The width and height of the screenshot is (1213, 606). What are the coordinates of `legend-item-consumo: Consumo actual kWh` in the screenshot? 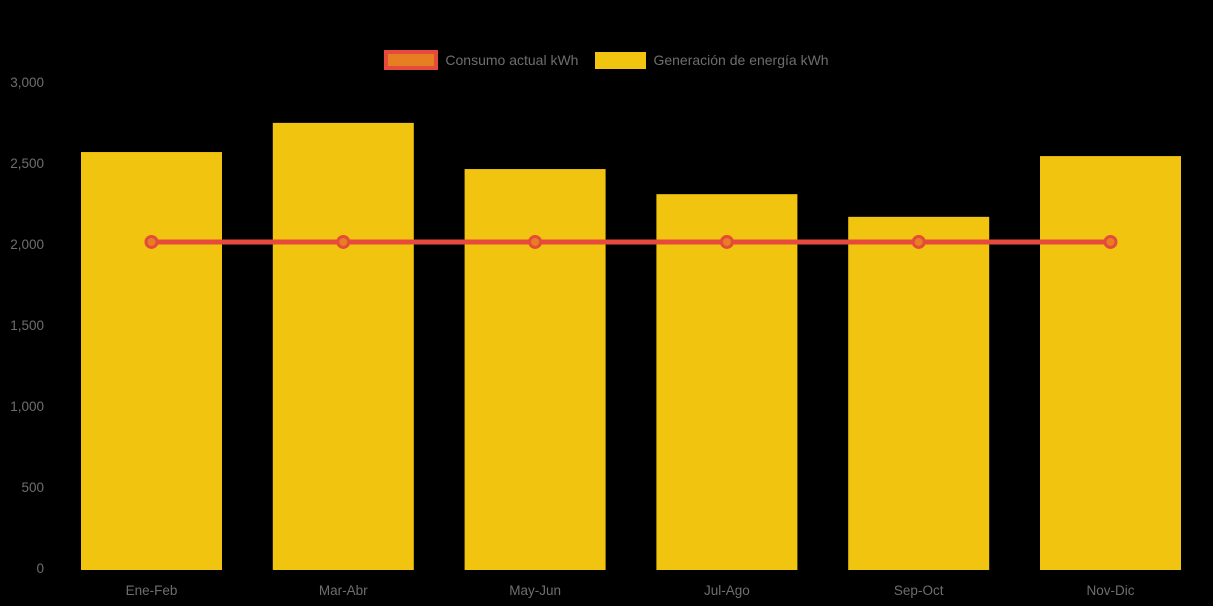 It's located at (481, 60).